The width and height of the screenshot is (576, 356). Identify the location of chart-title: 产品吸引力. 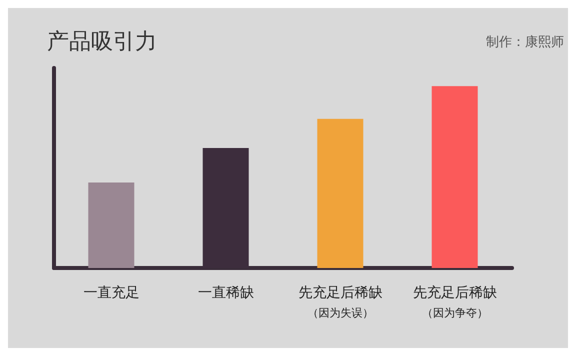
(102, 42).